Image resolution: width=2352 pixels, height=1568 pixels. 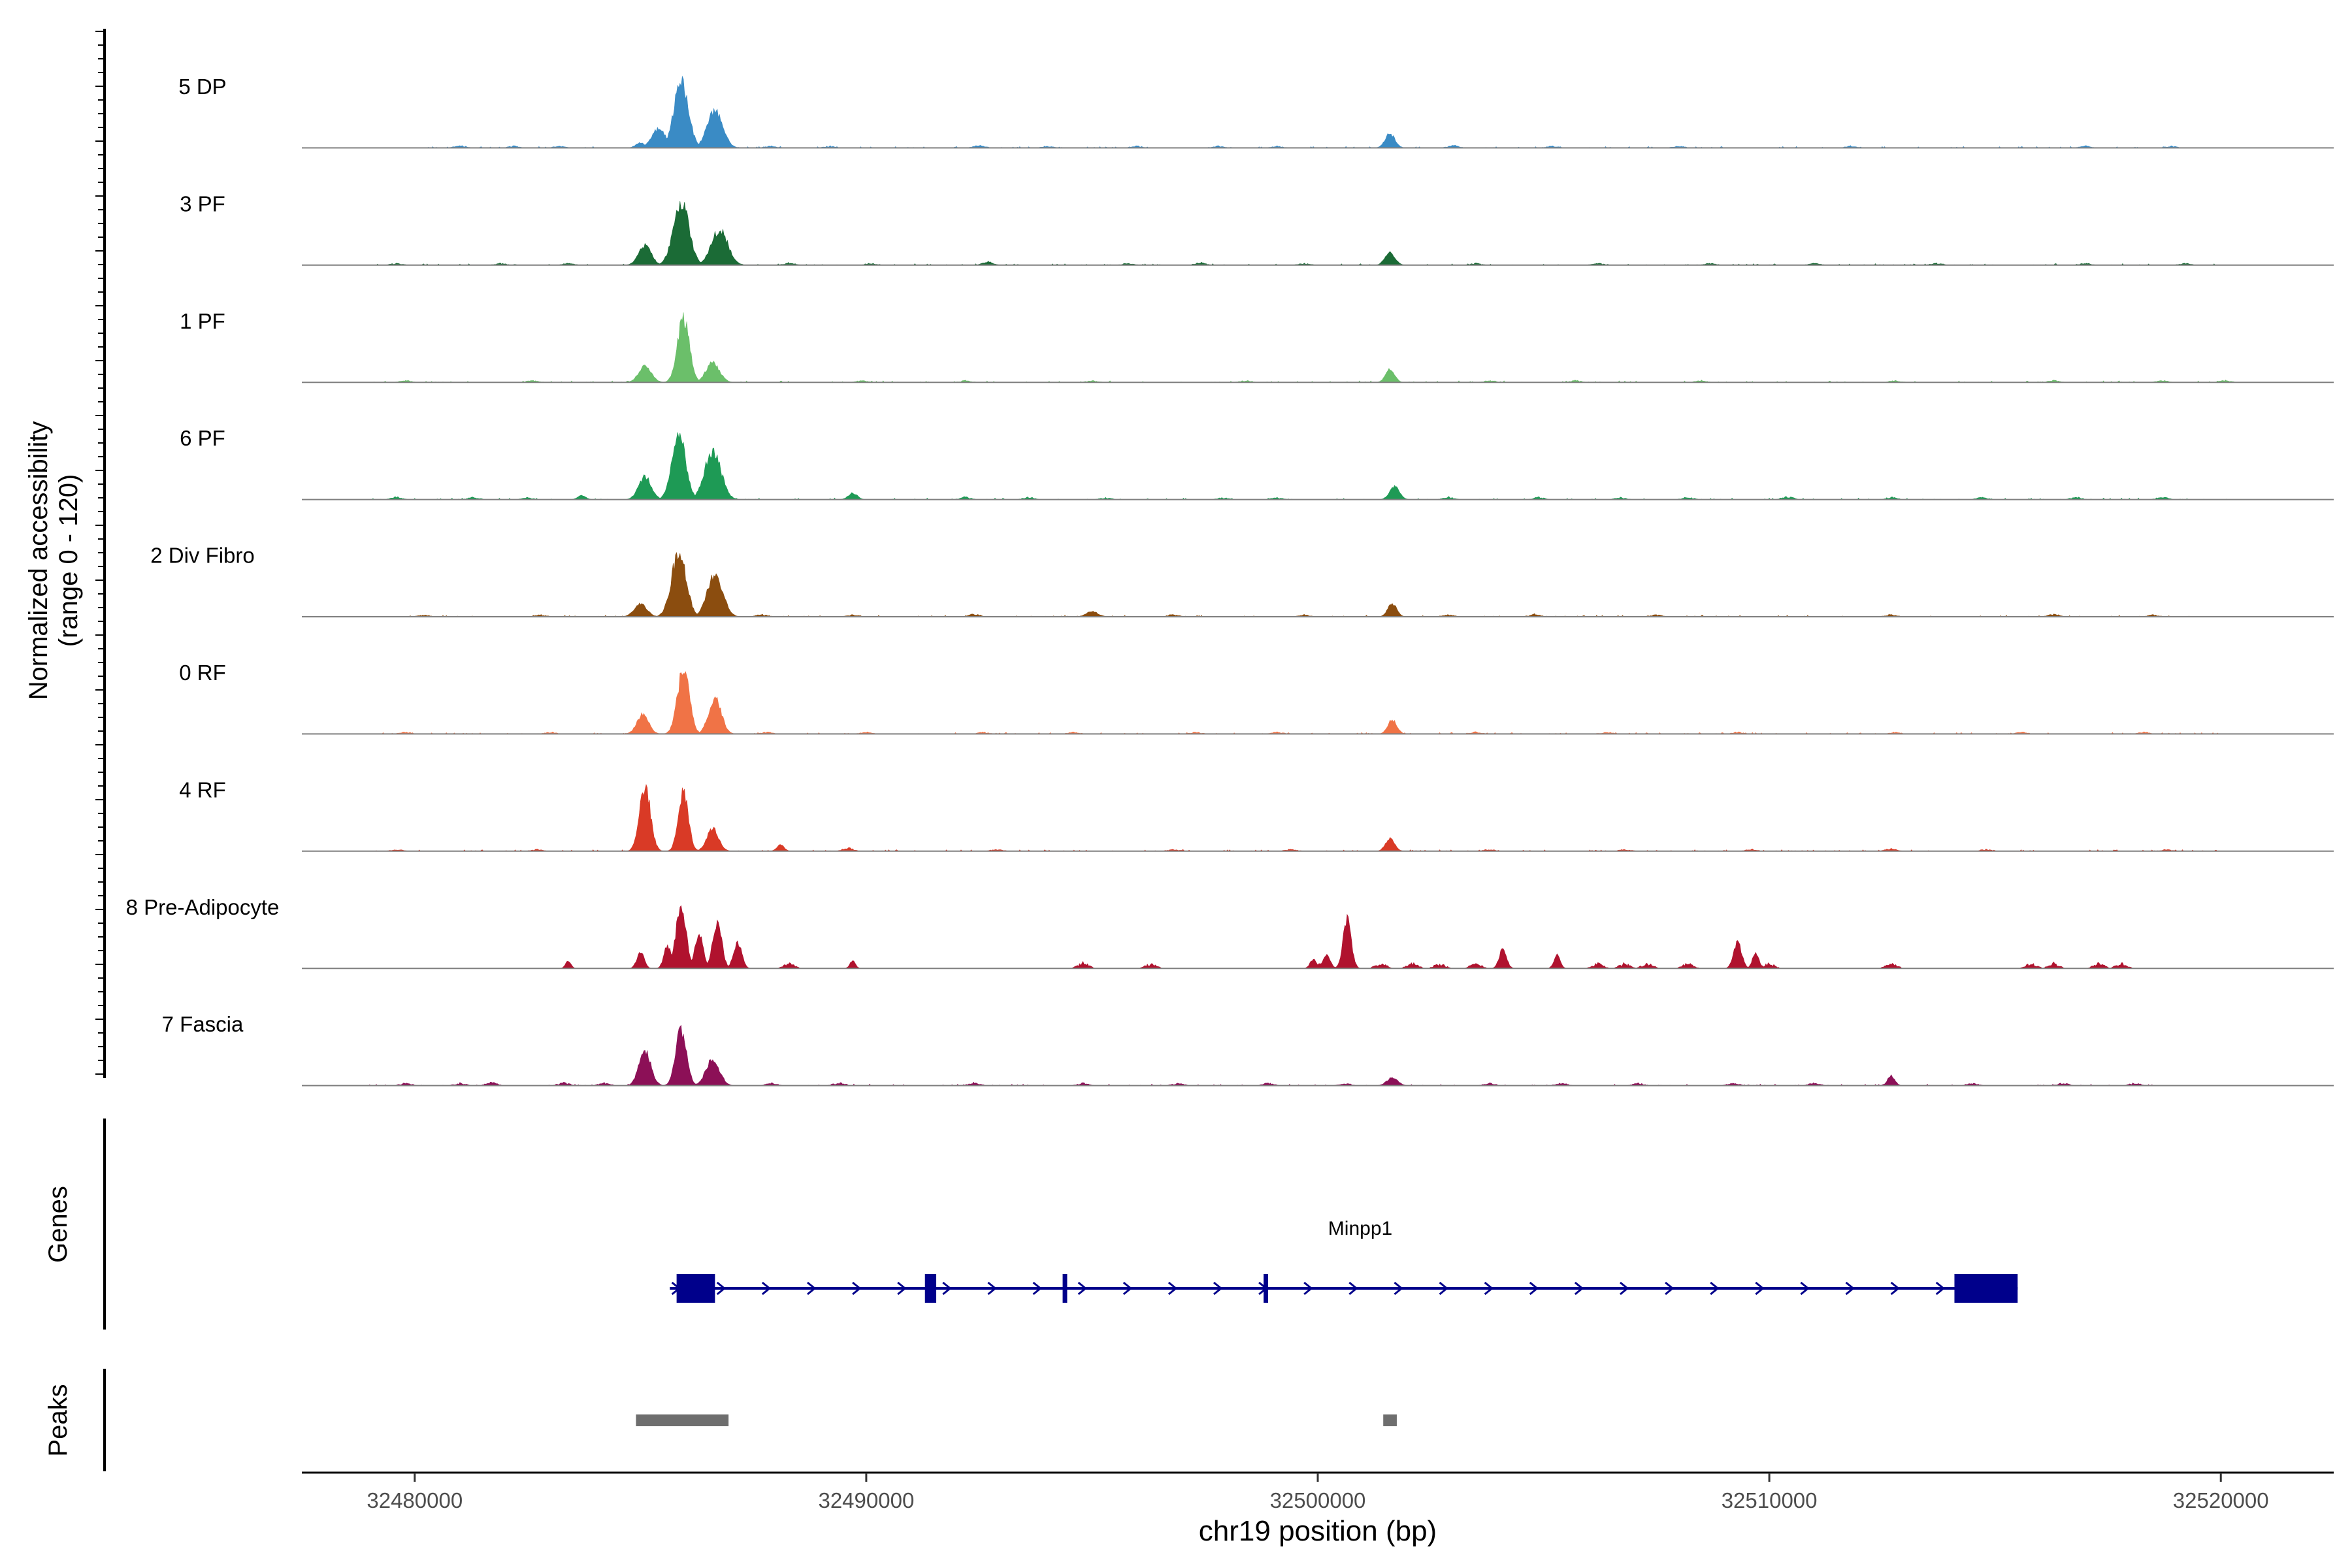 I want to click on x-axis-title: chr19 position (bp), so click(x=1318, y=1531).